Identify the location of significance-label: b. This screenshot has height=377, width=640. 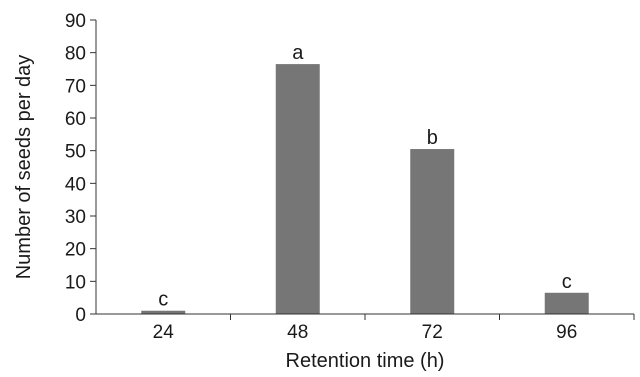
(432, 138).